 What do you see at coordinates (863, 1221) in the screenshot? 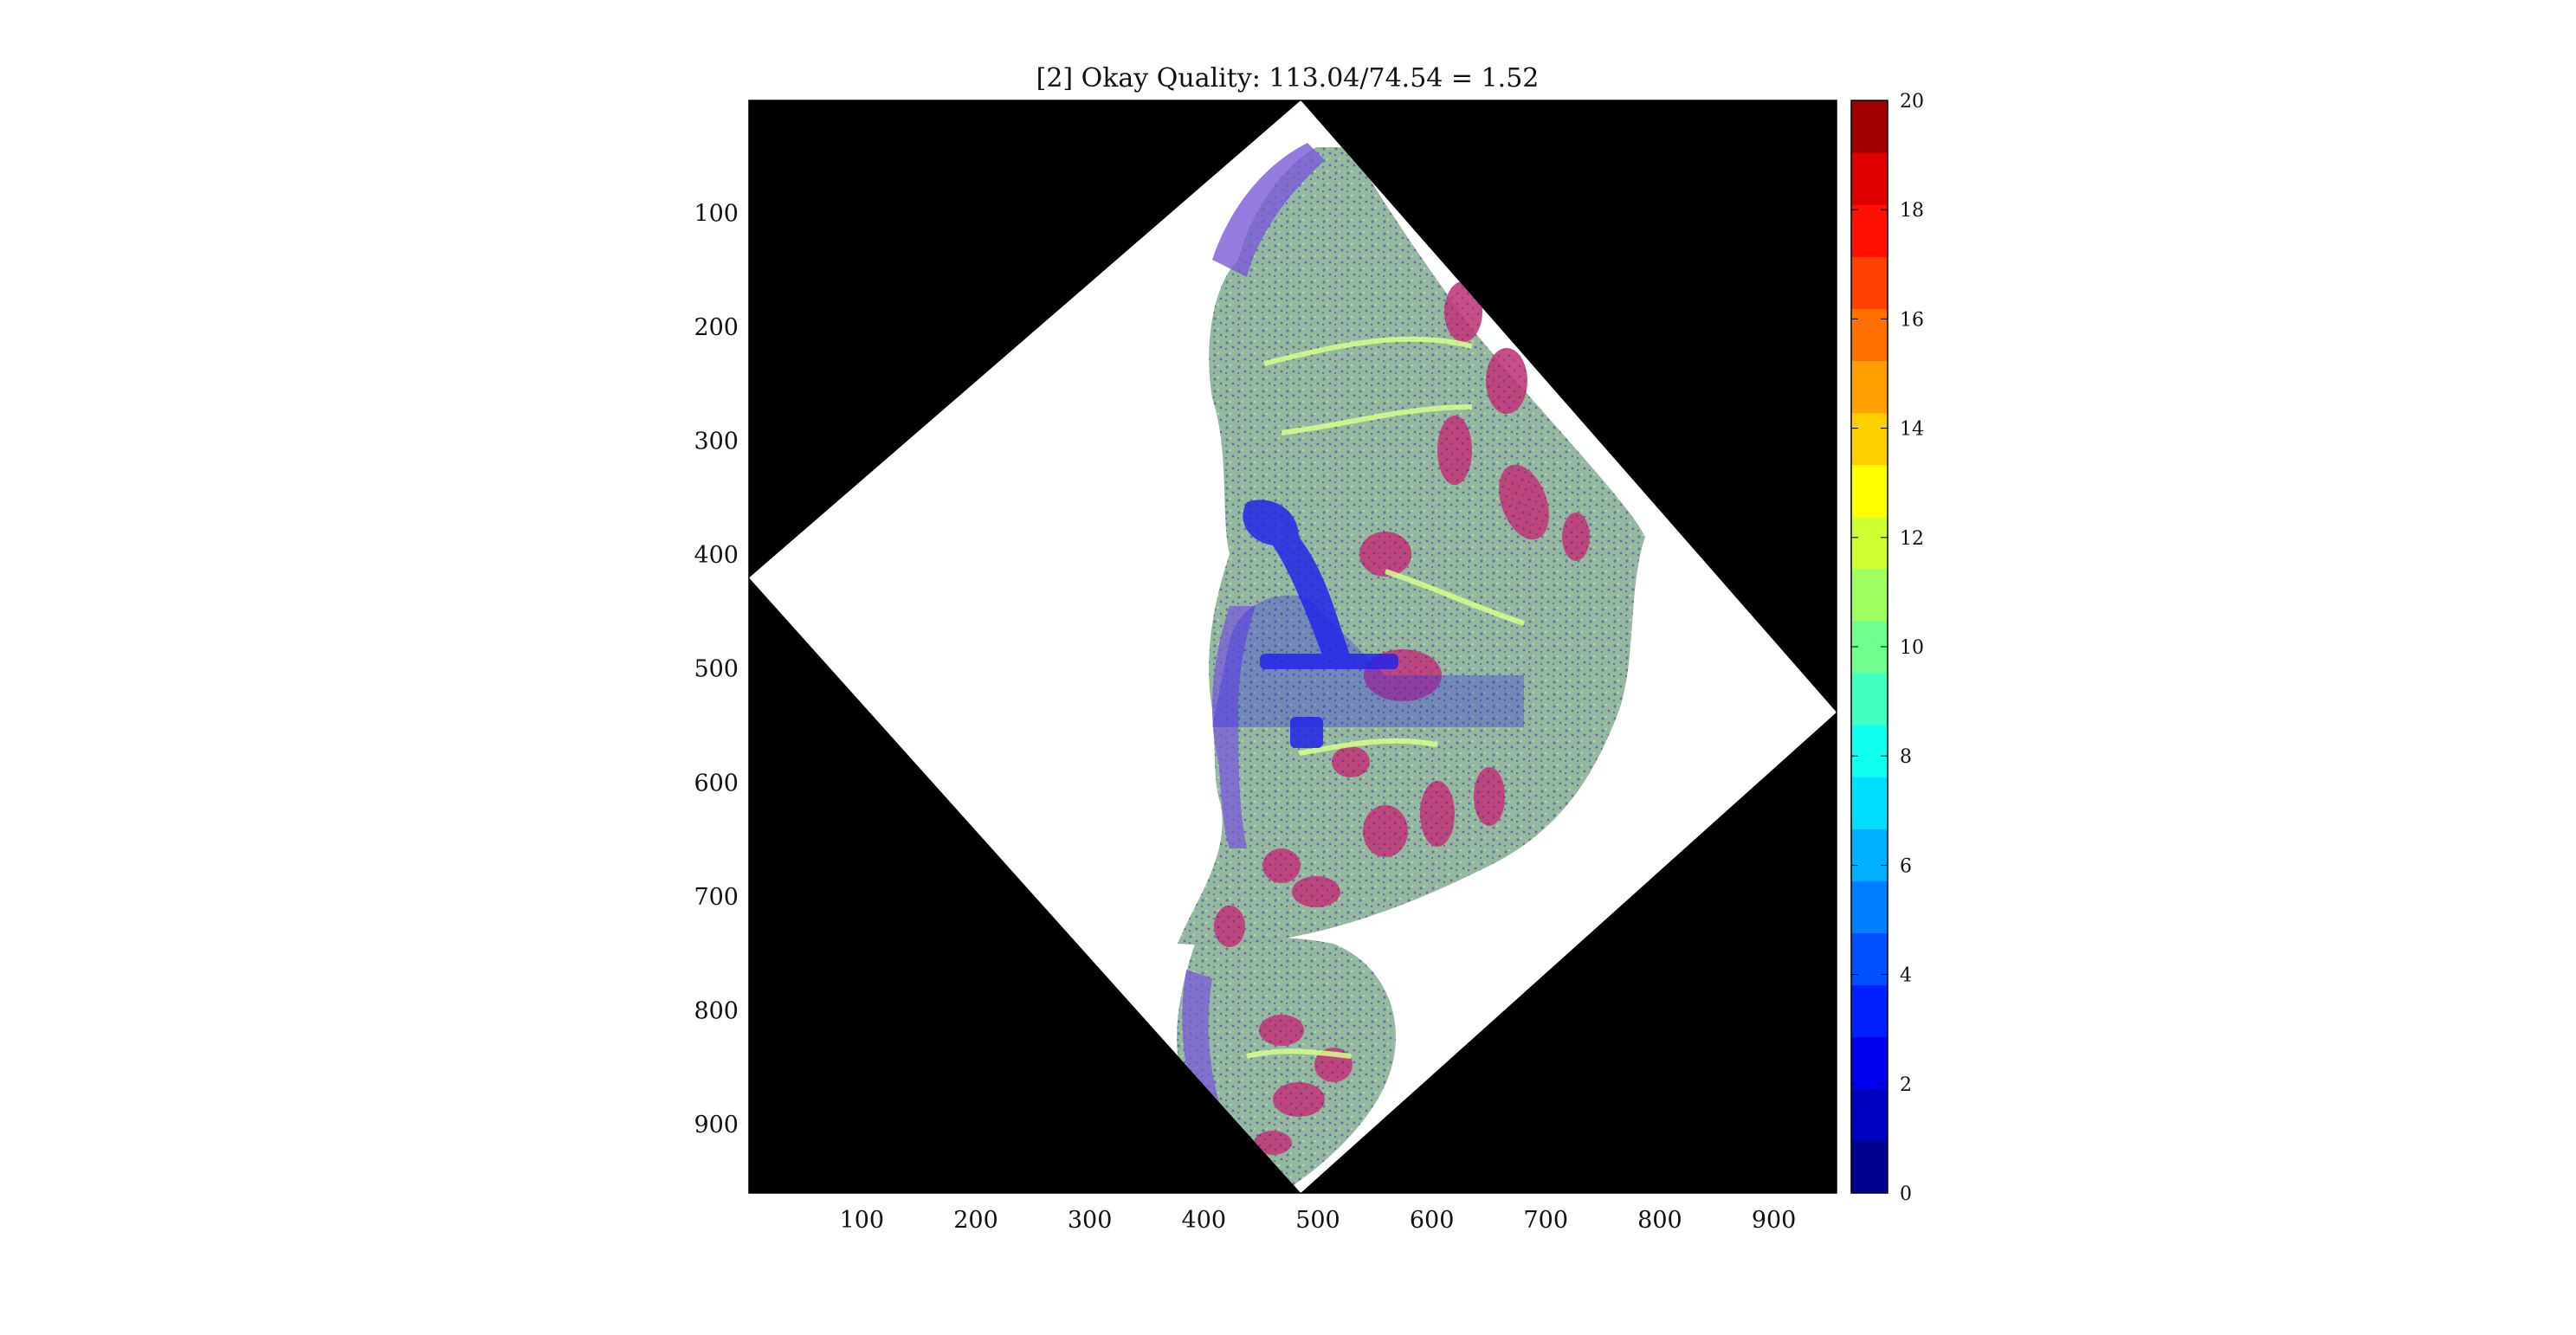
I see `x-tick-label: 100` at bounding box center [863, 1221].